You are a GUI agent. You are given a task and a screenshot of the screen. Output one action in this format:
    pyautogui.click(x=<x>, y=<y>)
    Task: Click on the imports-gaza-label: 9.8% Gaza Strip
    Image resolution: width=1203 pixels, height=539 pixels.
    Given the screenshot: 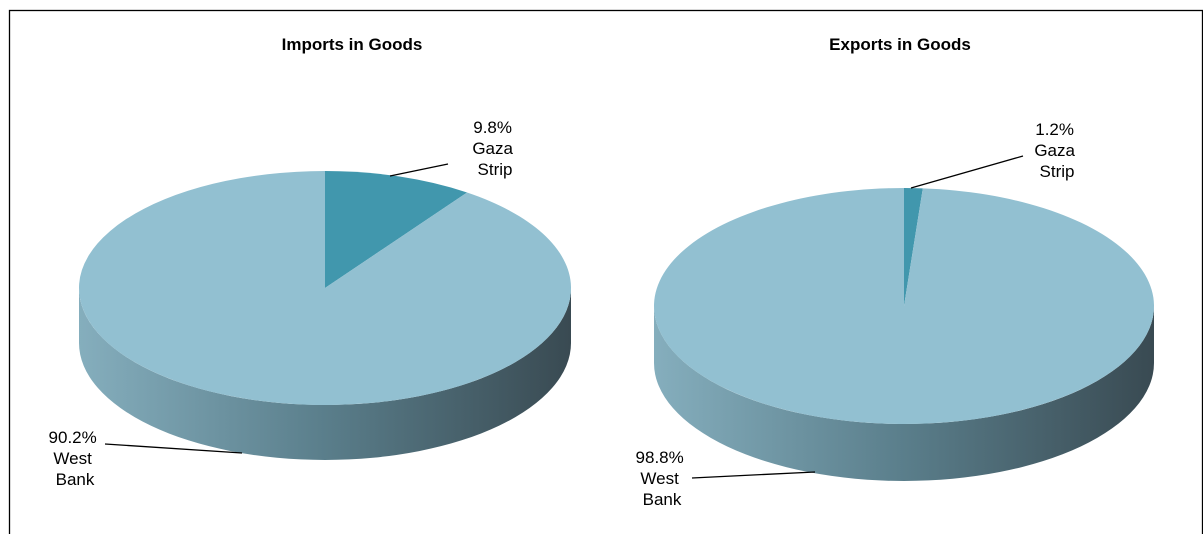 What is the action you would take?
    pyautogui.click(x=494, y=148)
    